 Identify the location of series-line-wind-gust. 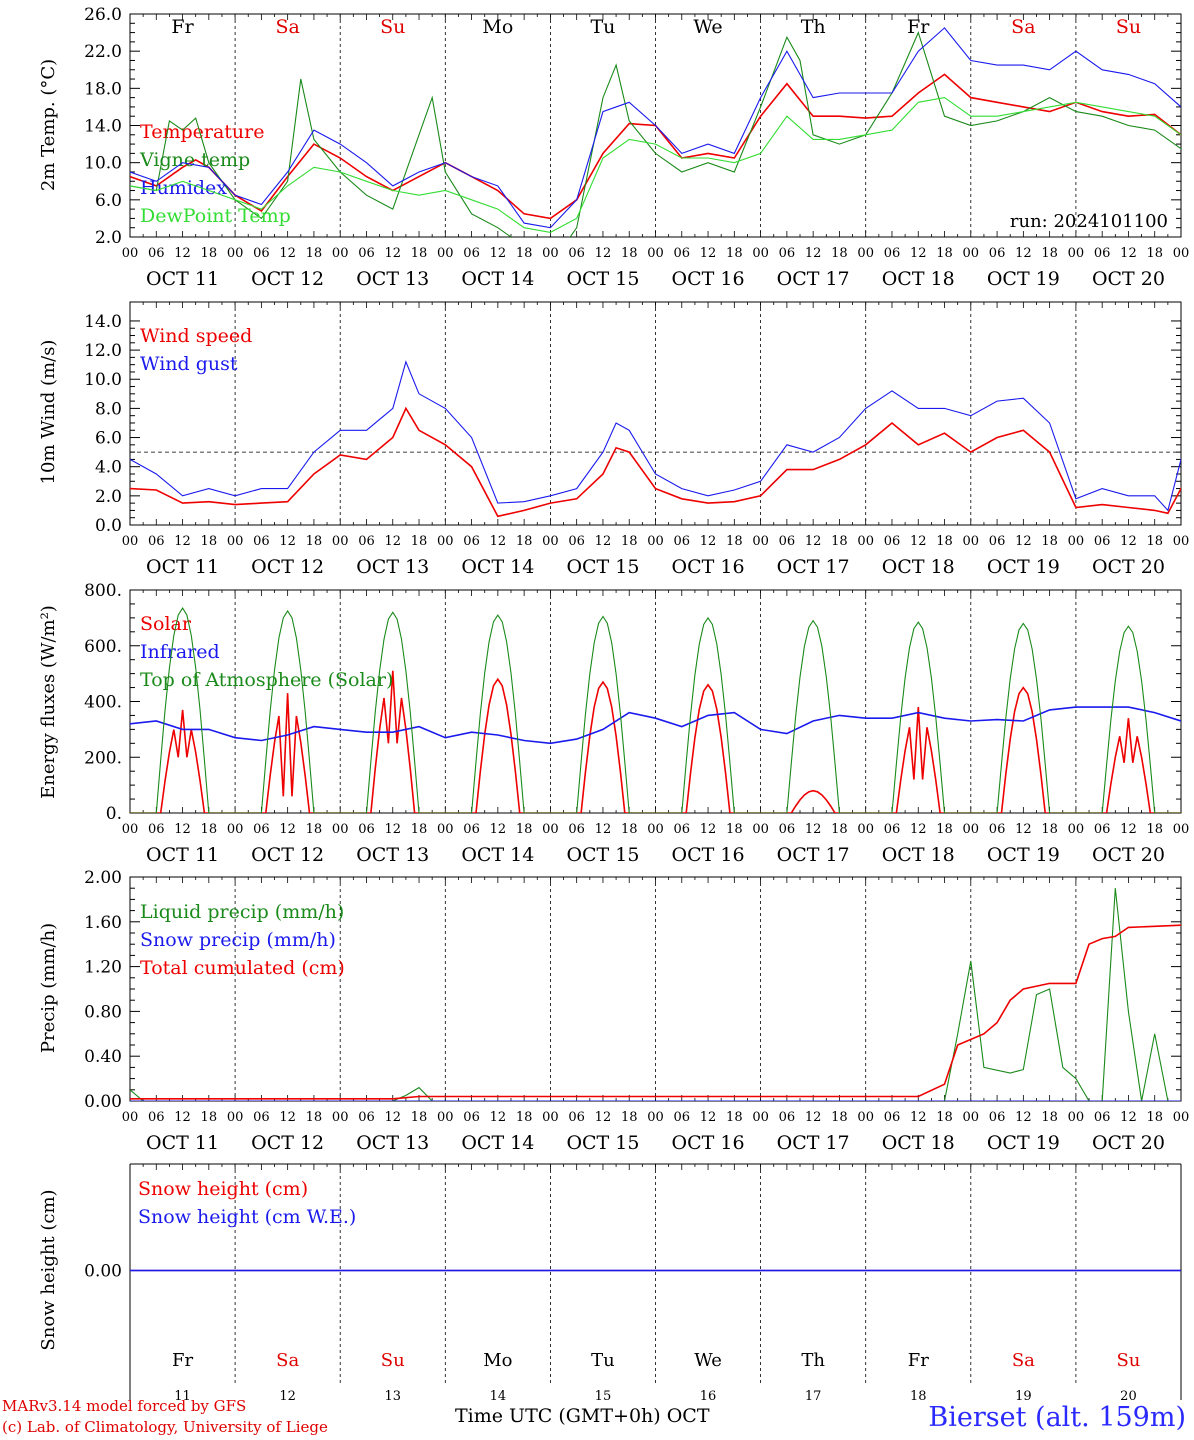
(655, 436).